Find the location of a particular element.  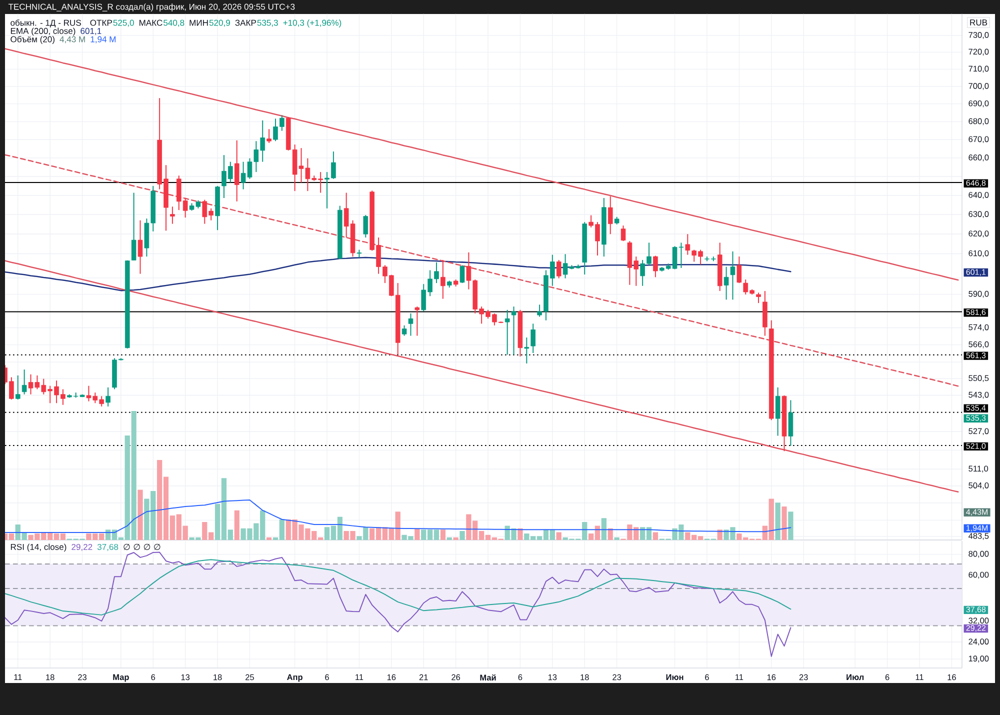

chart-title: TECHNICAL_ANALYSIS_R создал(а) график, Июн 20, 2026 09:55 UTC+3 is located at coordinates (151, 8).